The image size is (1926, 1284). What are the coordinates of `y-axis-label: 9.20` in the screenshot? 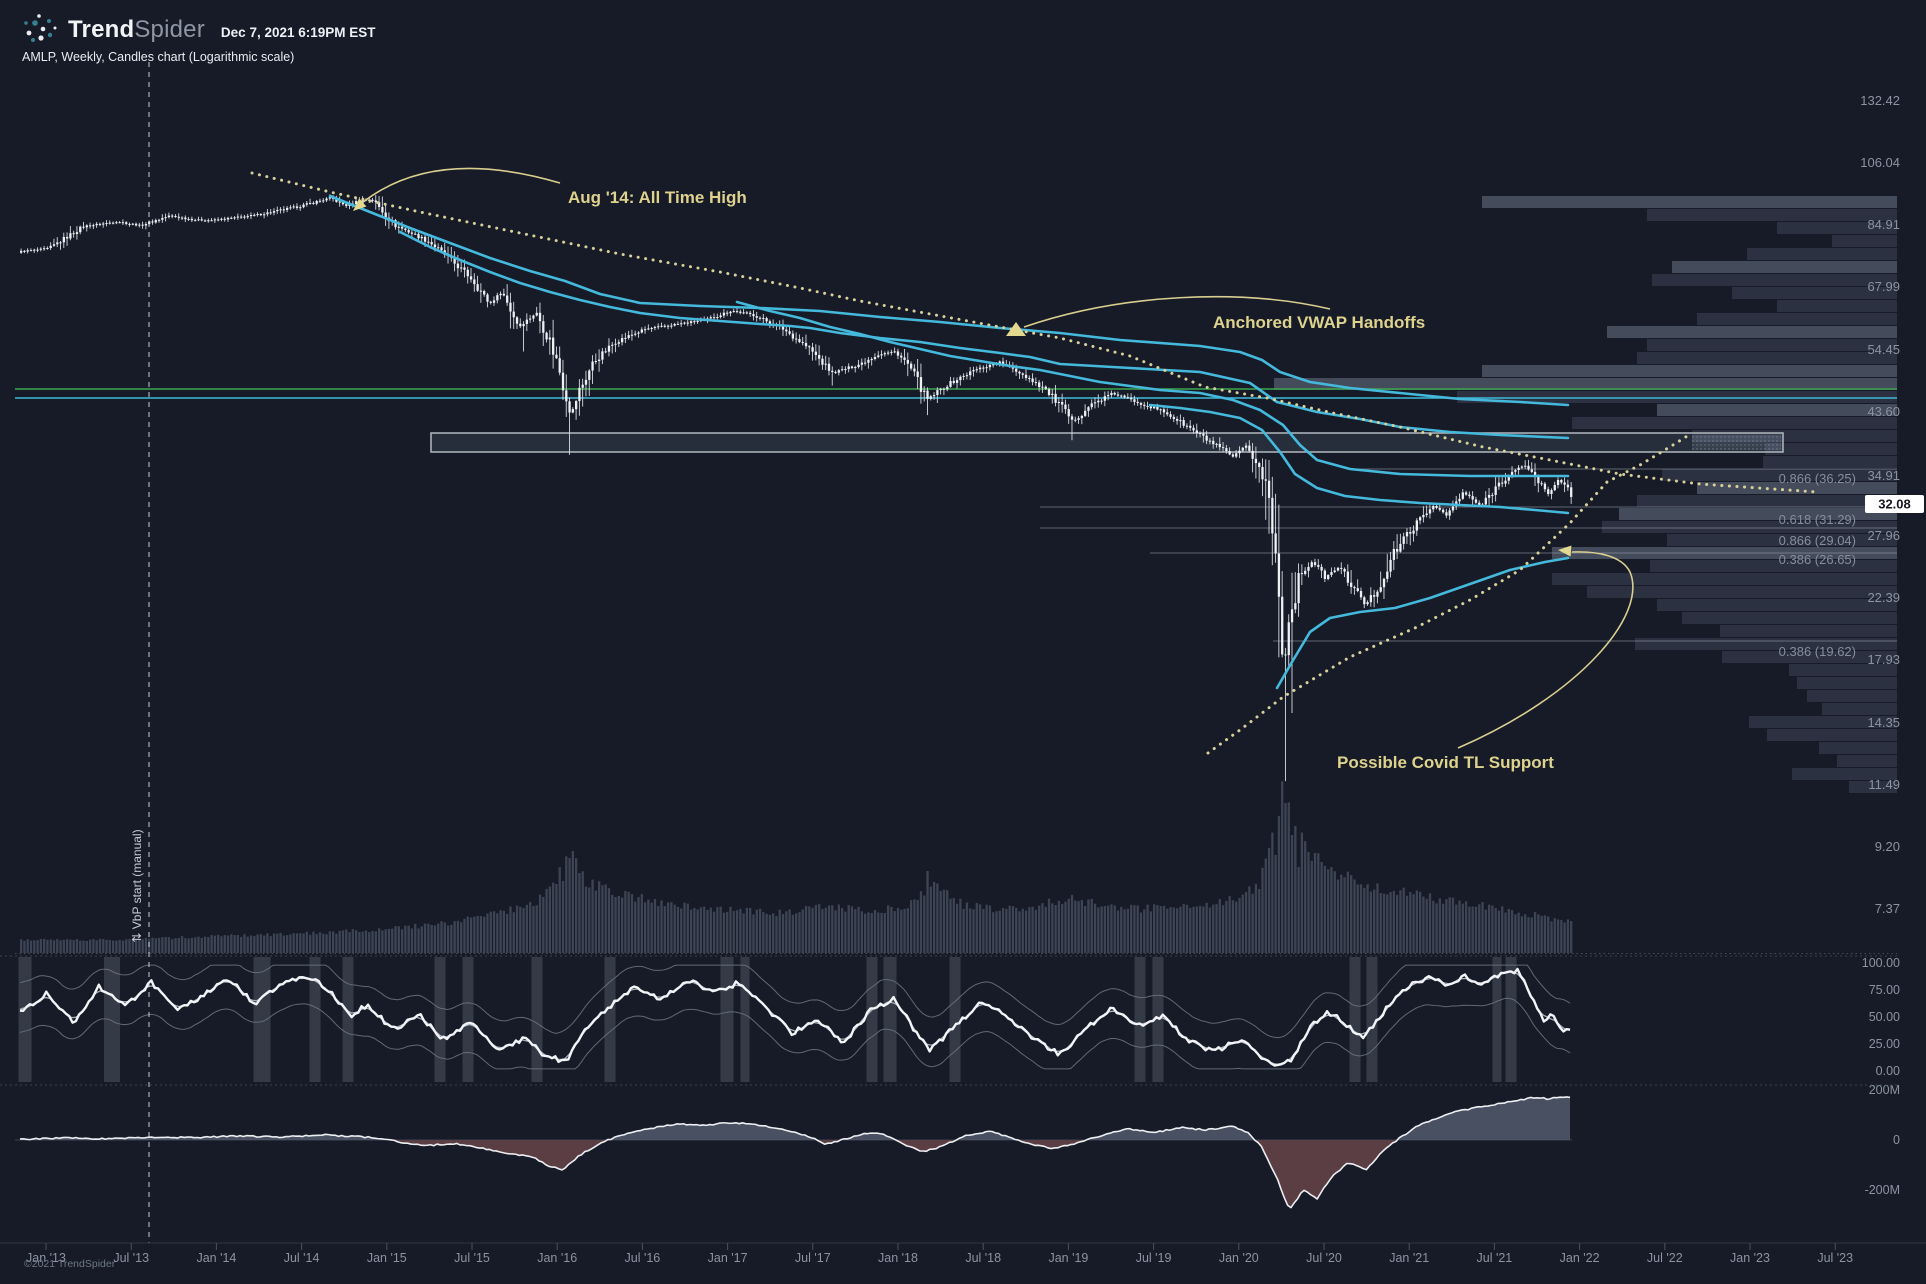 It's located at (1887, 846).